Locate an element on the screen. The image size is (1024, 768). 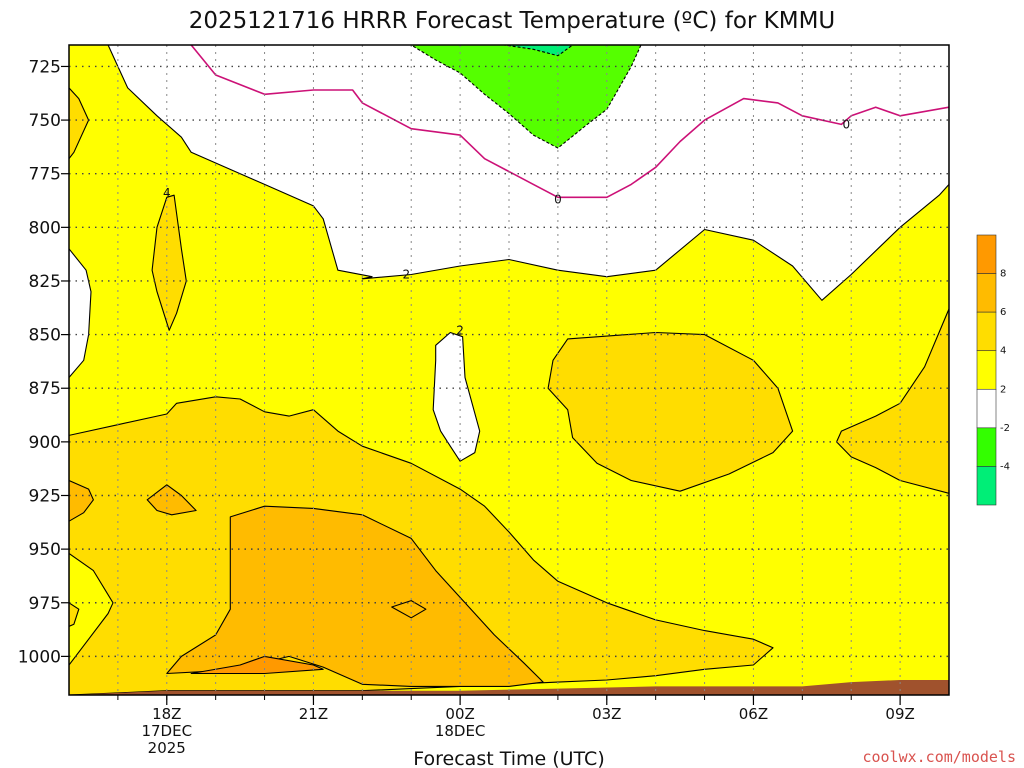
colorbar-label: -4 is located at coordinates (1005, 466).